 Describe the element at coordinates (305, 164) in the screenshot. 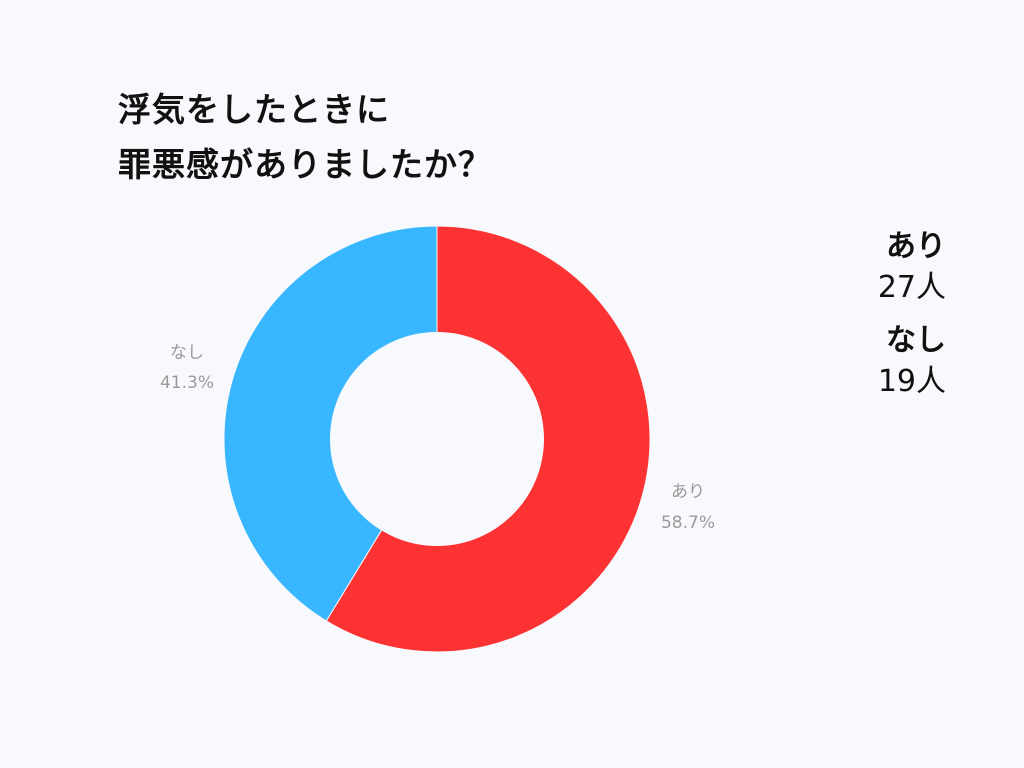

I see `chart-title-line-2: 罪悪感がありましたか？` at that location.